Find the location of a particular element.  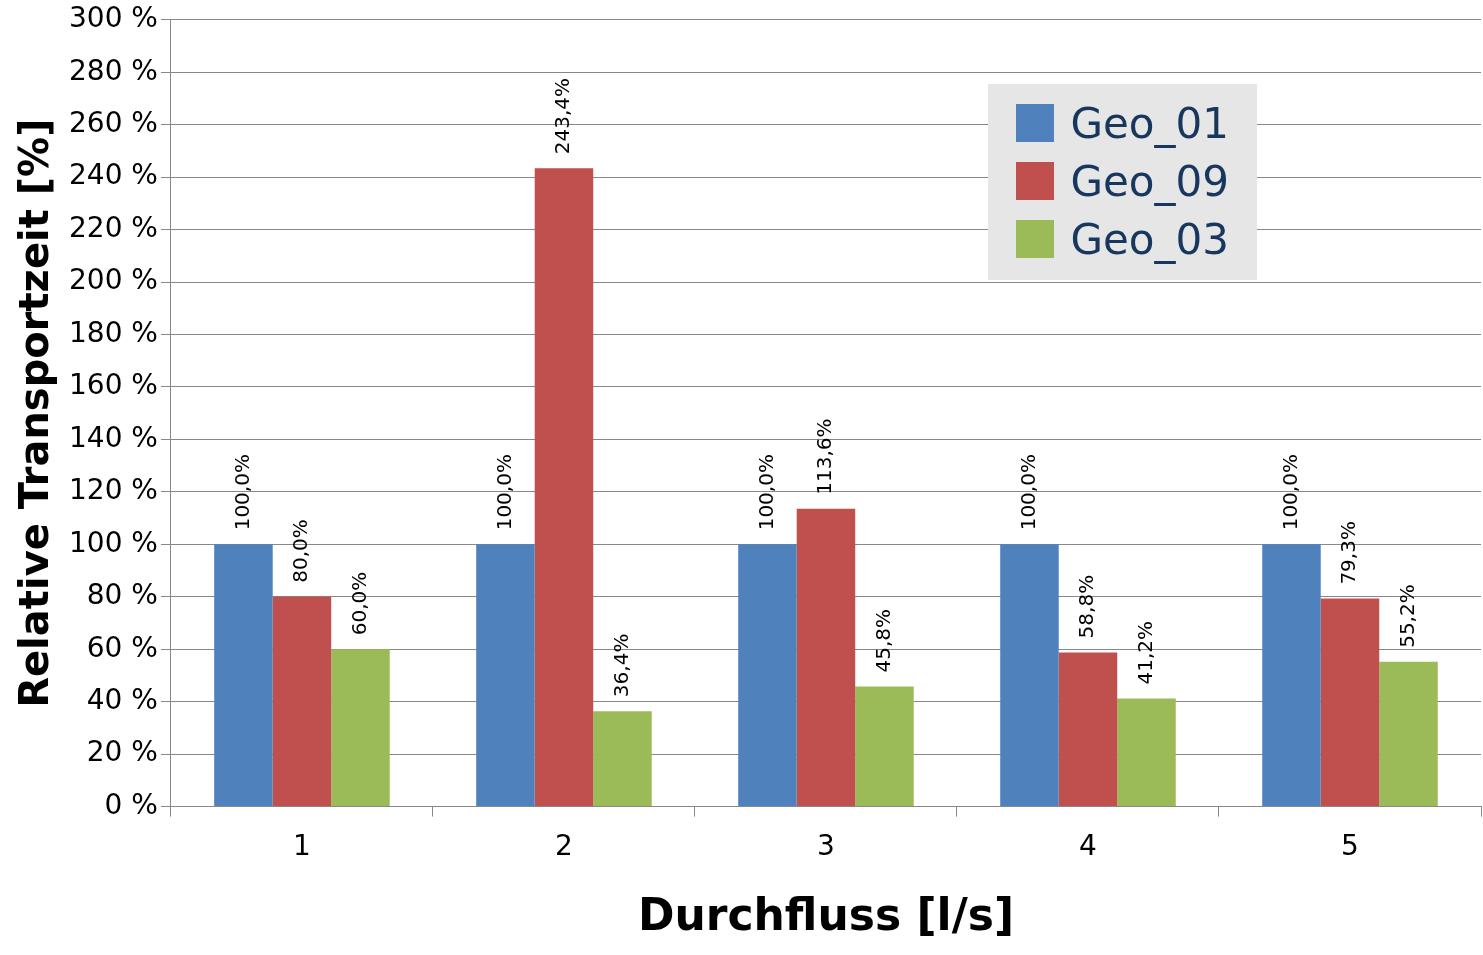

y-tick-label: 0 % is located at coordinates (131, 804).